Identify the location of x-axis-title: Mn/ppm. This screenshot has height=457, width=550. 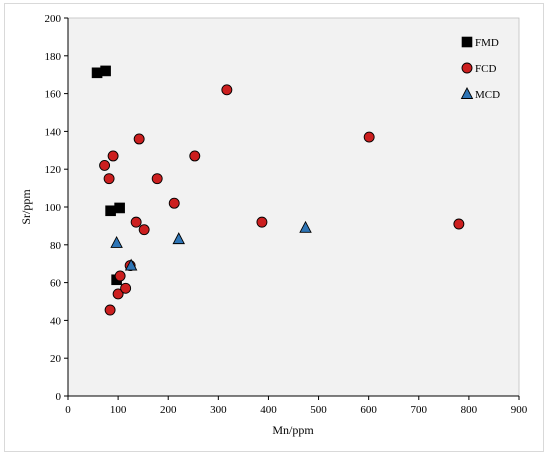
(293, 430).